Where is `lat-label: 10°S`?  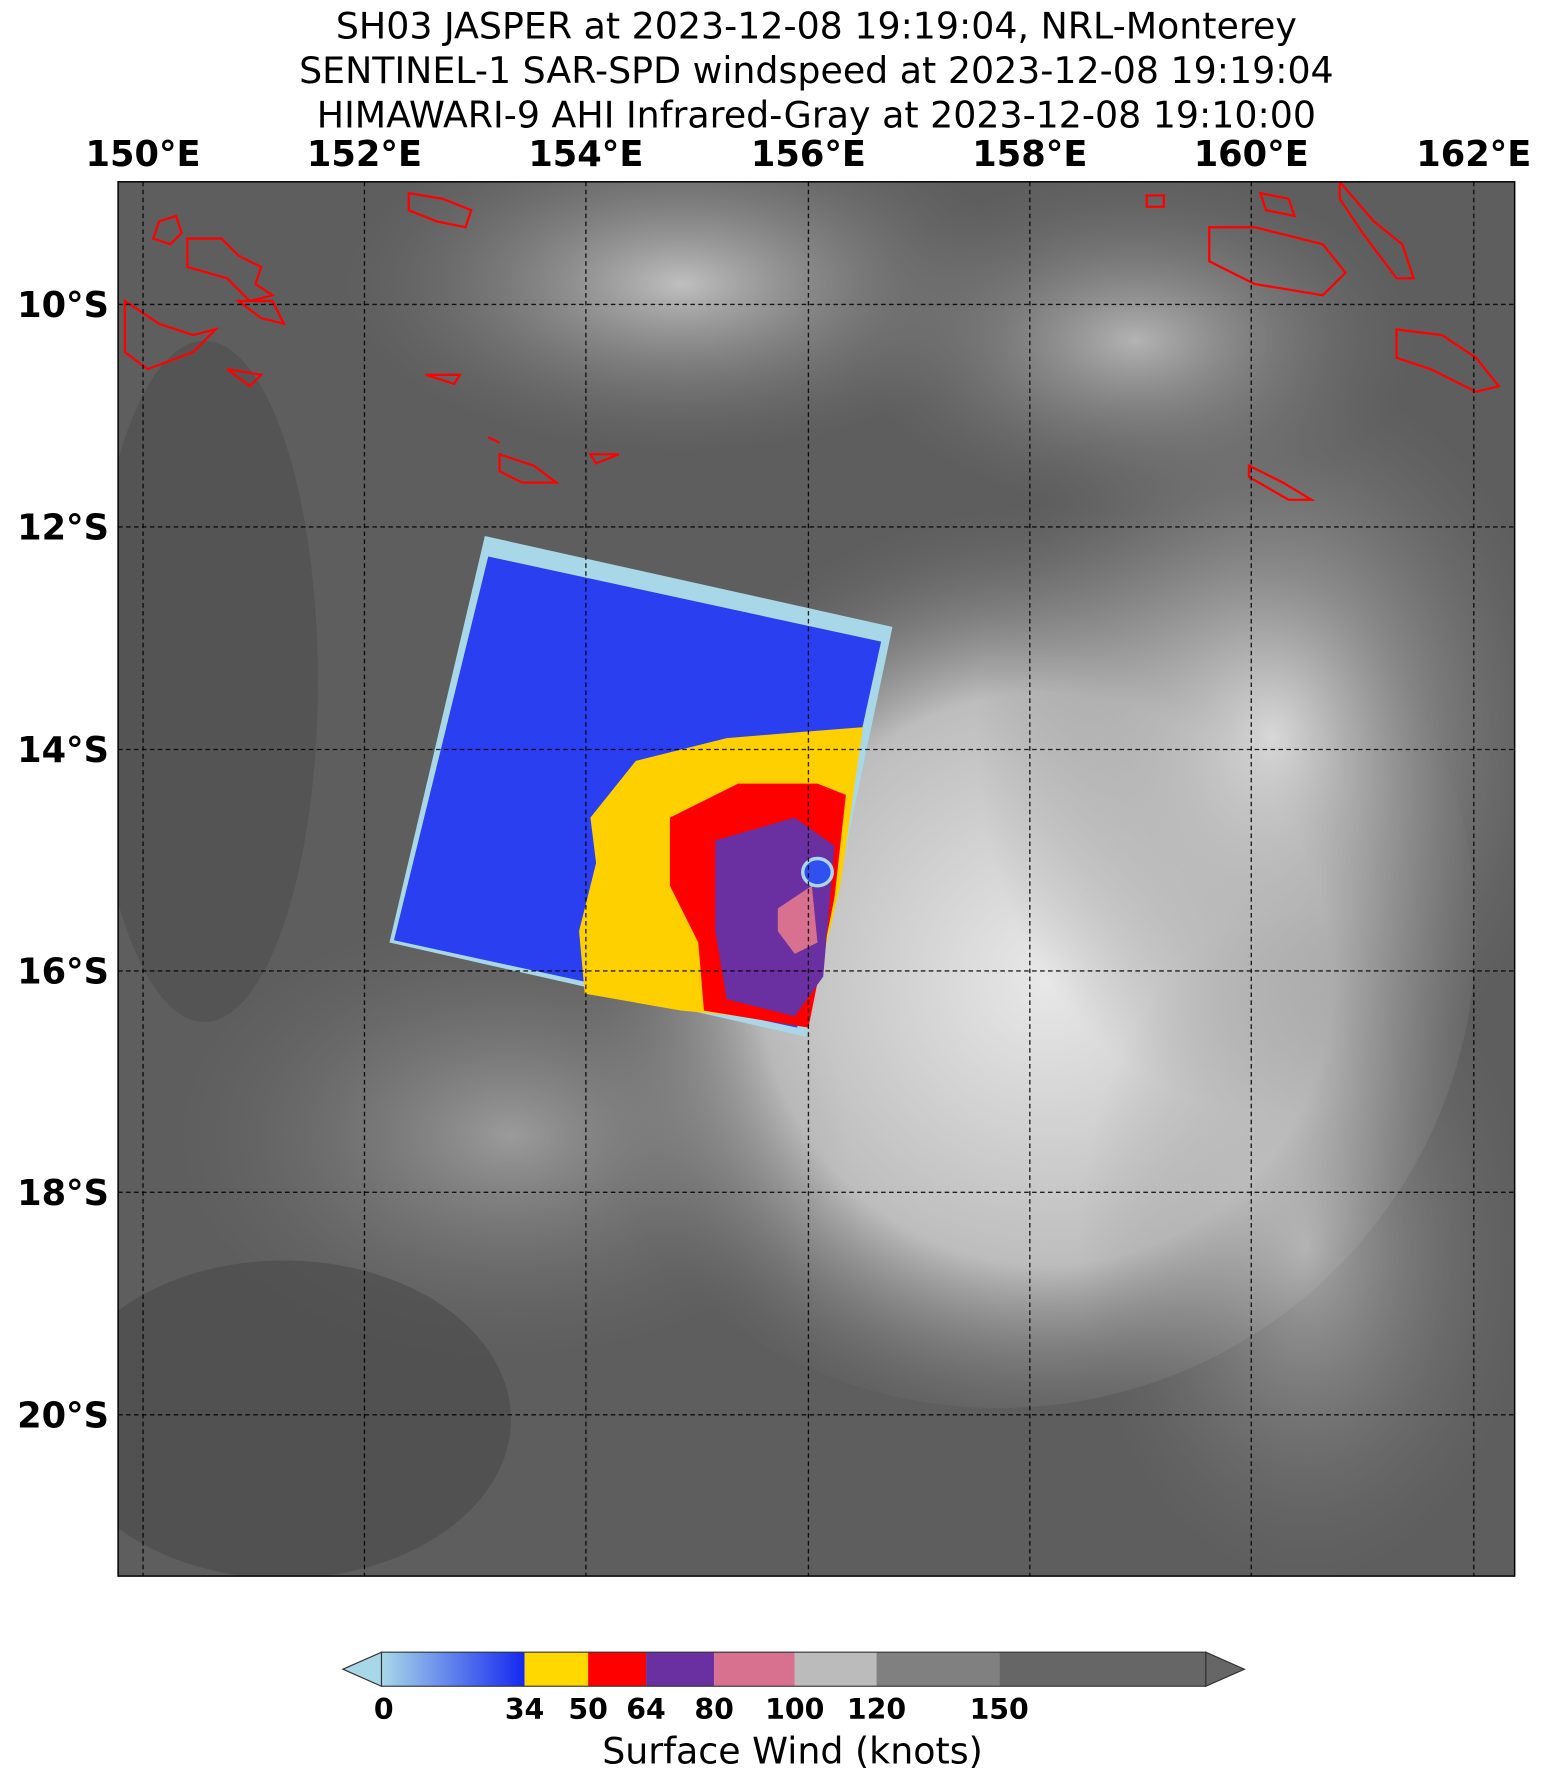 lat-label: 10°S is located at coordinates (63, 305).